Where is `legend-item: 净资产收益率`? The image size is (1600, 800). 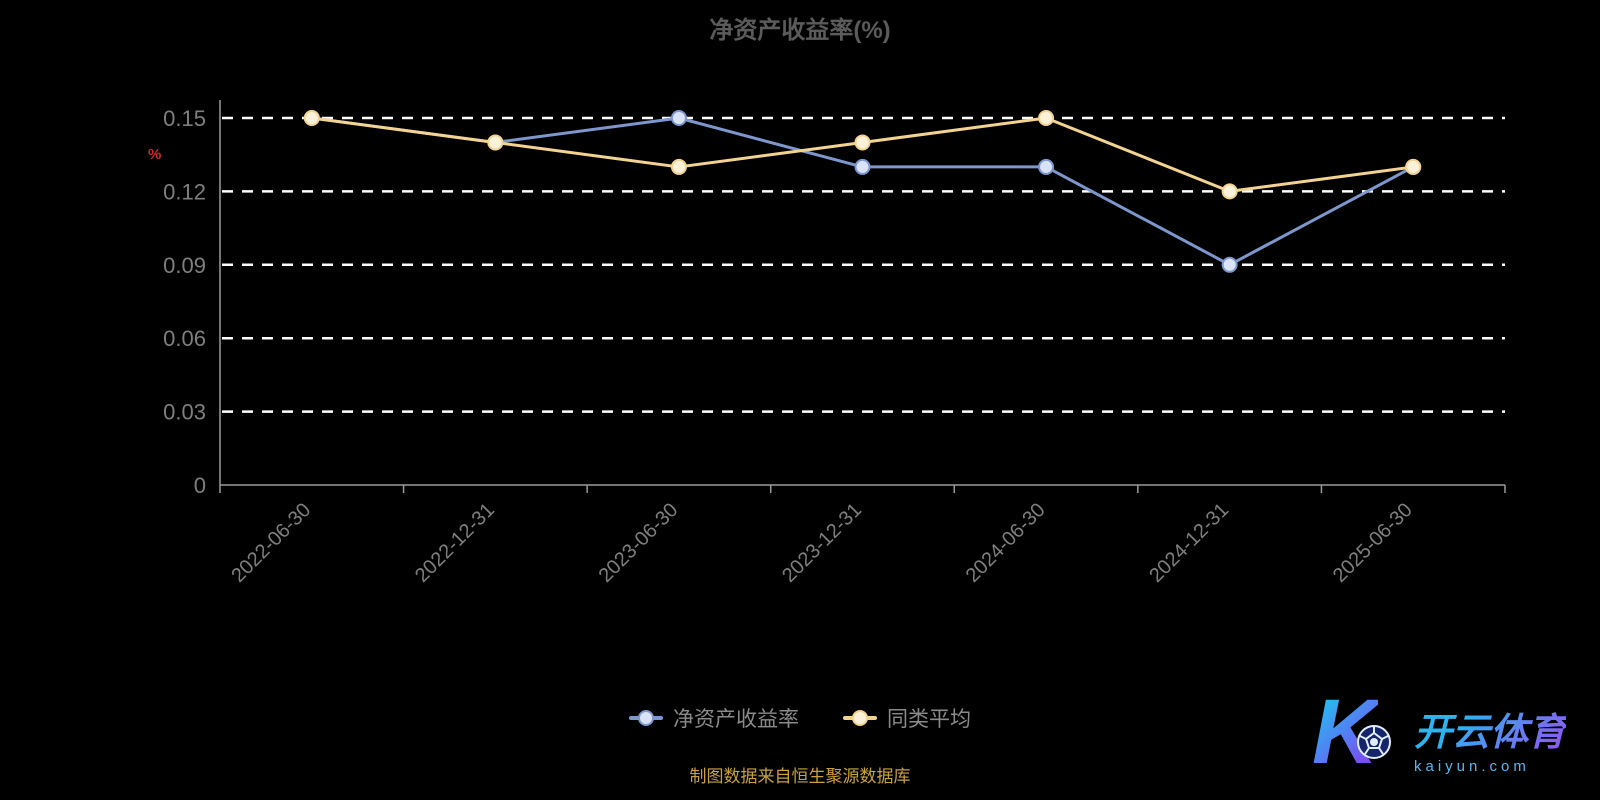
legend-item: 净资产收益率 is located at coordinates (714, 718).